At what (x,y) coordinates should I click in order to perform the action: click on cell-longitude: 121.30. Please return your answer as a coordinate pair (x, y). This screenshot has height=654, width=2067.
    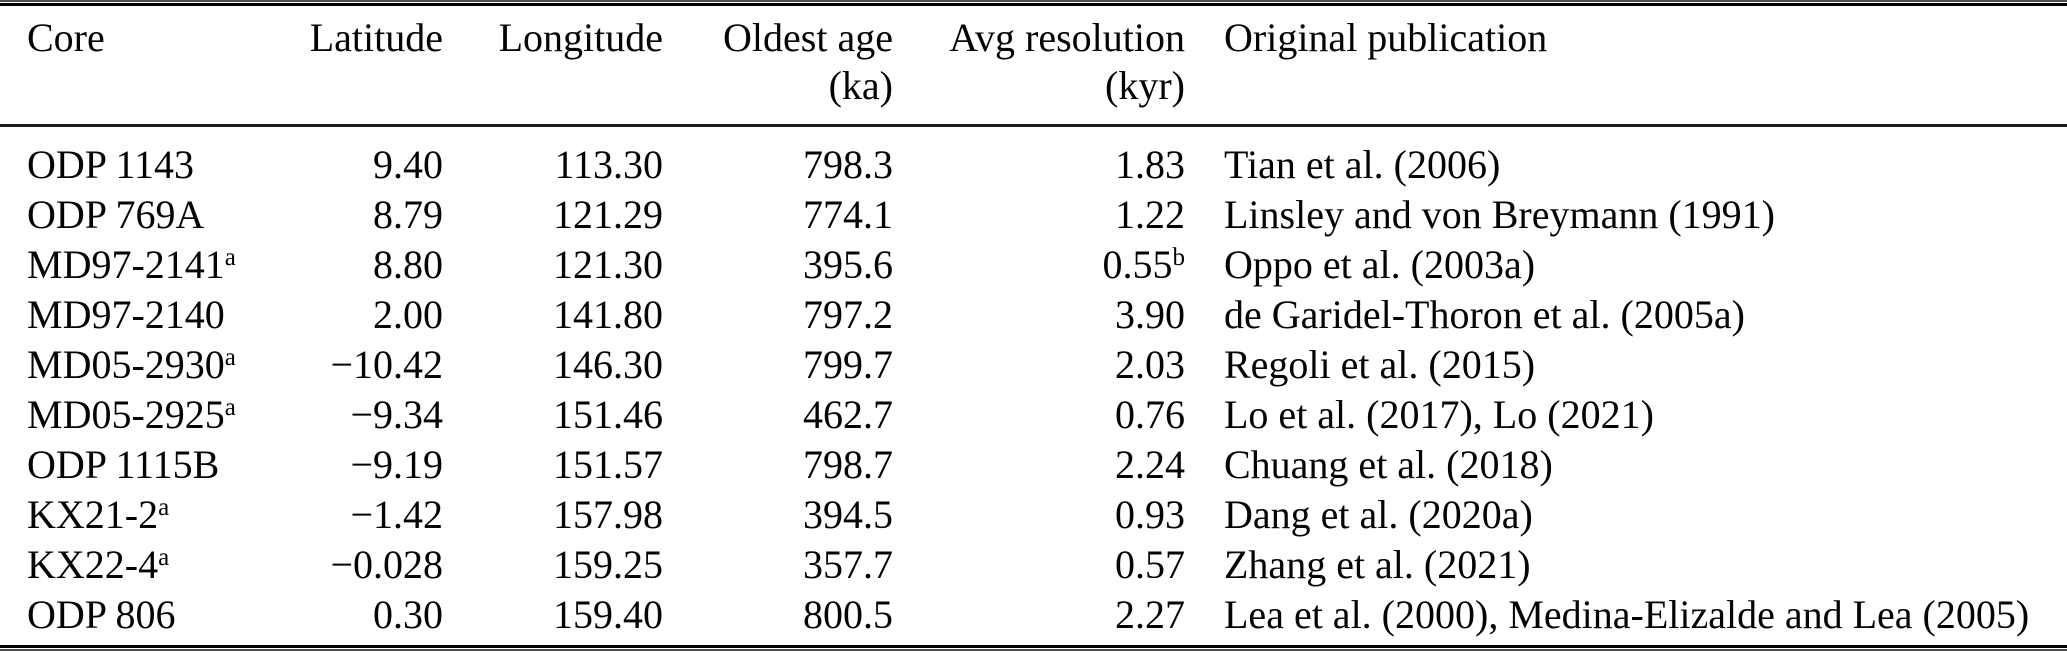
    Looking at the image, I should click on (608, 264).